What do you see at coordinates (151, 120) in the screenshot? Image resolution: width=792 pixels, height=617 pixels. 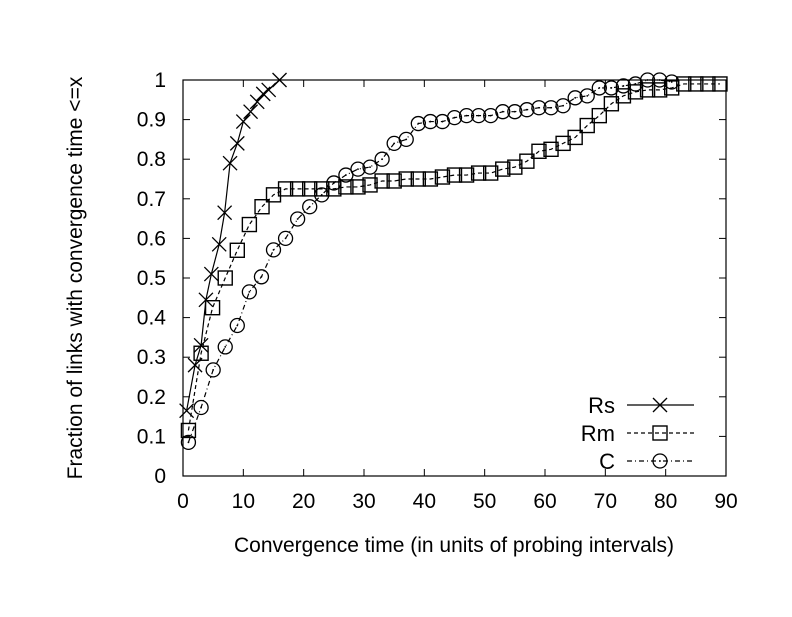 I see `y-tick-label: 0.9` at bounding box center [151, 120].